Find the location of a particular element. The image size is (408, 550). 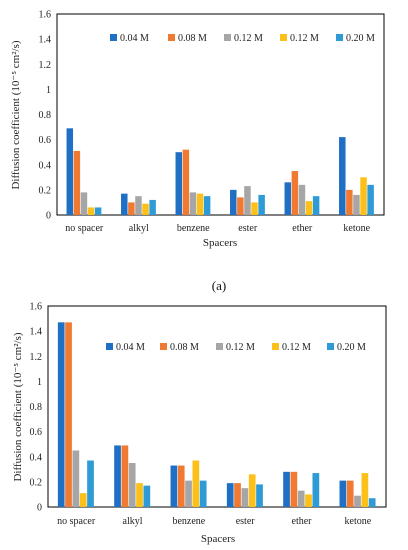

chart-b-y-axis-title: Diffusion coefficient (10⁻⁵ cm²/s) is located at coordinates (18, 406).